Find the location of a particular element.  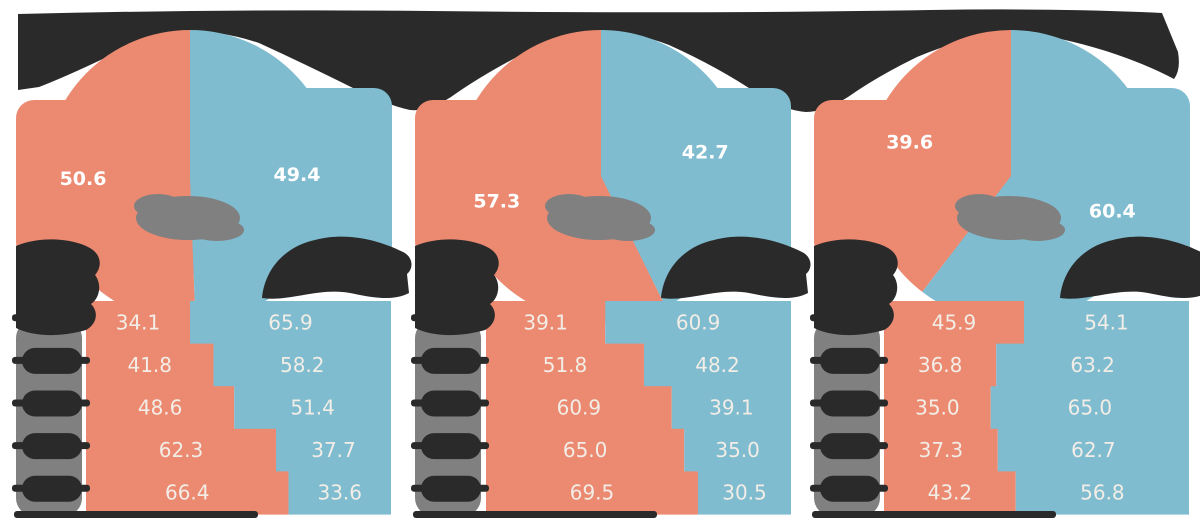

bar-value-label-salmon: 41.8 is located at coordinates (149, 365).